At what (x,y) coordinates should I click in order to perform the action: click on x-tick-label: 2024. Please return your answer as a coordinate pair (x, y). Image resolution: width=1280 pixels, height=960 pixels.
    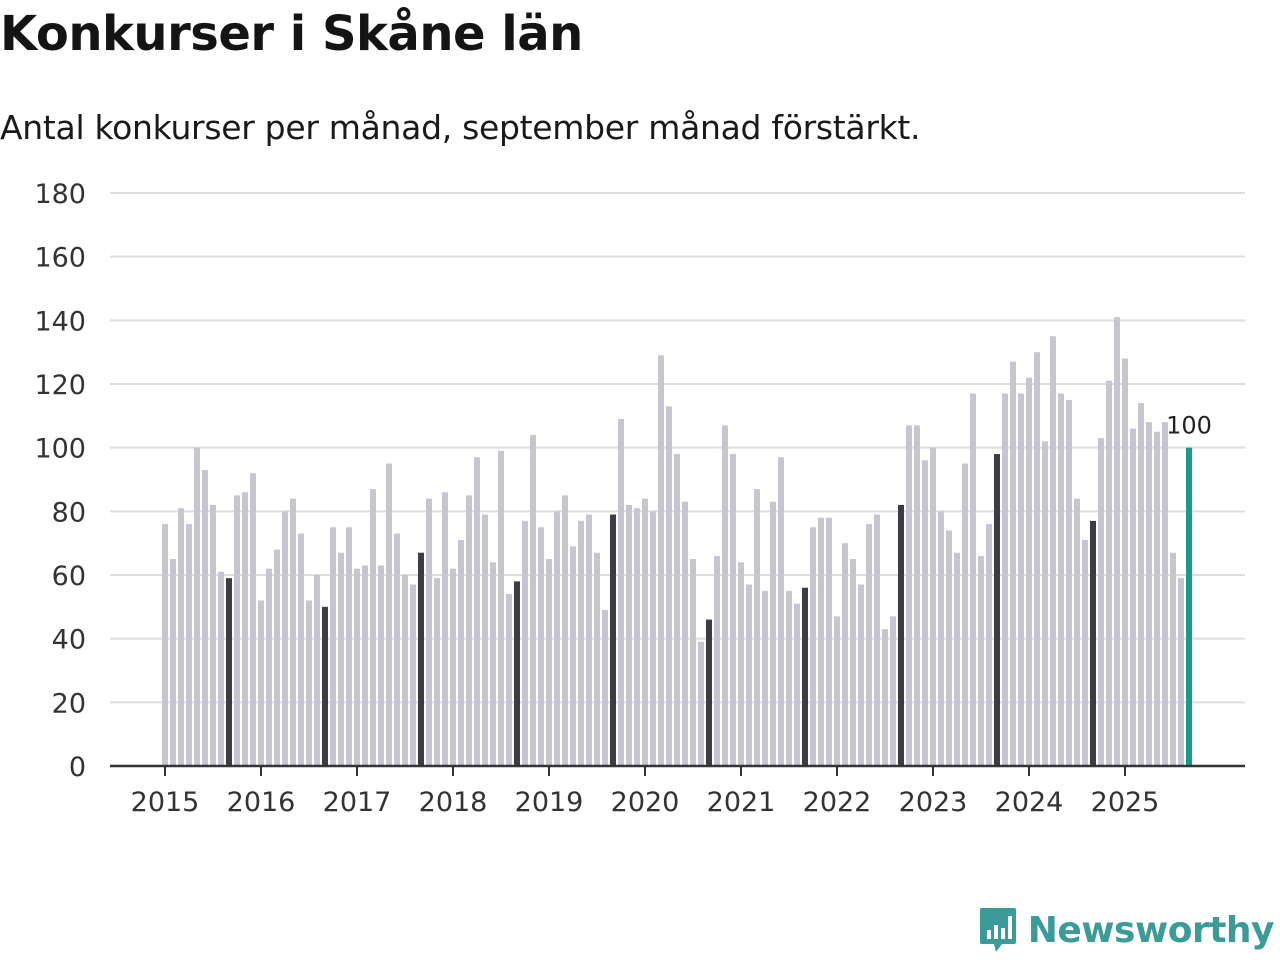
    Looking at the image, I should click on (1029, 802).